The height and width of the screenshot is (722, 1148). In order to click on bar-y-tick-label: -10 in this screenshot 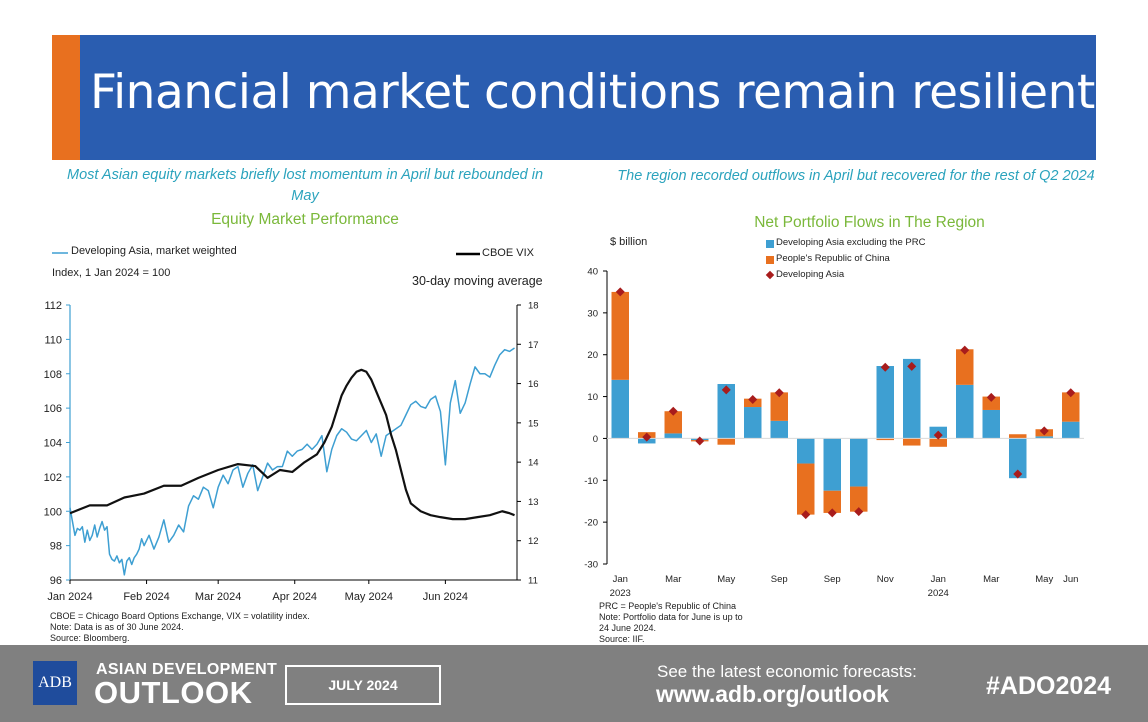, I will do `click(591, 481)`.